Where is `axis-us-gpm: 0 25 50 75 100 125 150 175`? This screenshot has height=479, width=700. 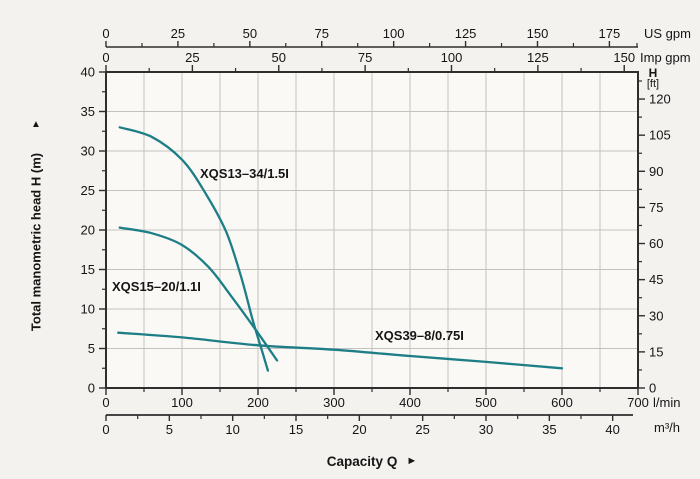 axis-us-gpm: 0 25 50 75 100 125 150 175 is located at coordinates (370, 37).